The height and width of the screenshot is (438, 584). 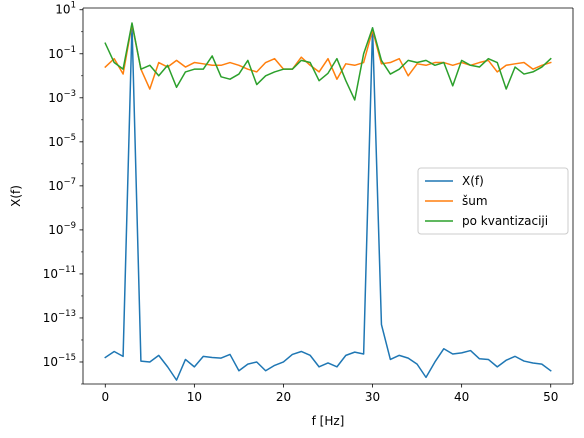 I want to click on y-tick-label: 10⁻¹¹, so click(x=59, y=273).